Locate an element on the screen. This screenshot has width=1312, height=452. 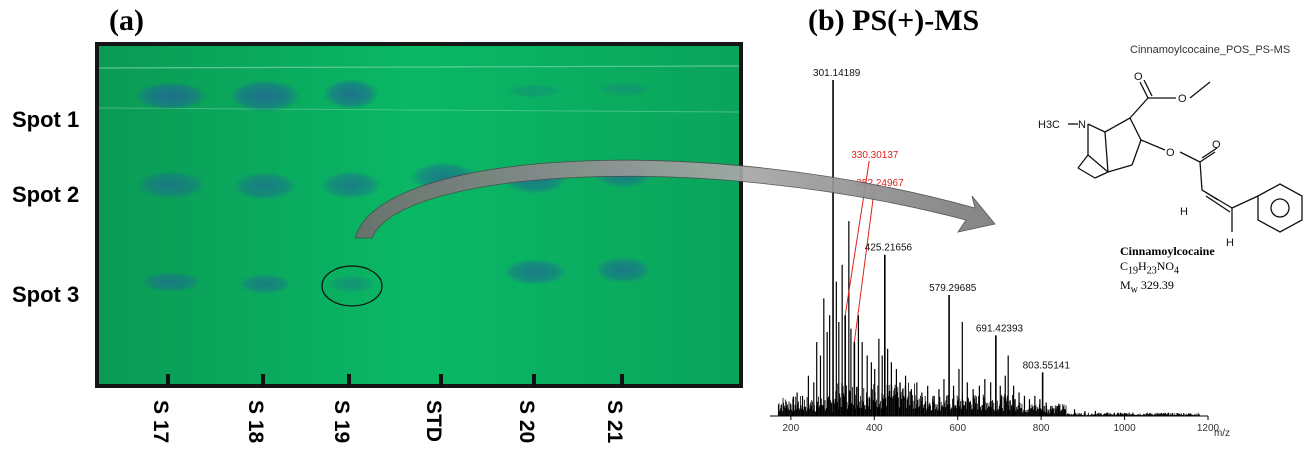
circled-spot-s19 is located at coordinates (352, 286).